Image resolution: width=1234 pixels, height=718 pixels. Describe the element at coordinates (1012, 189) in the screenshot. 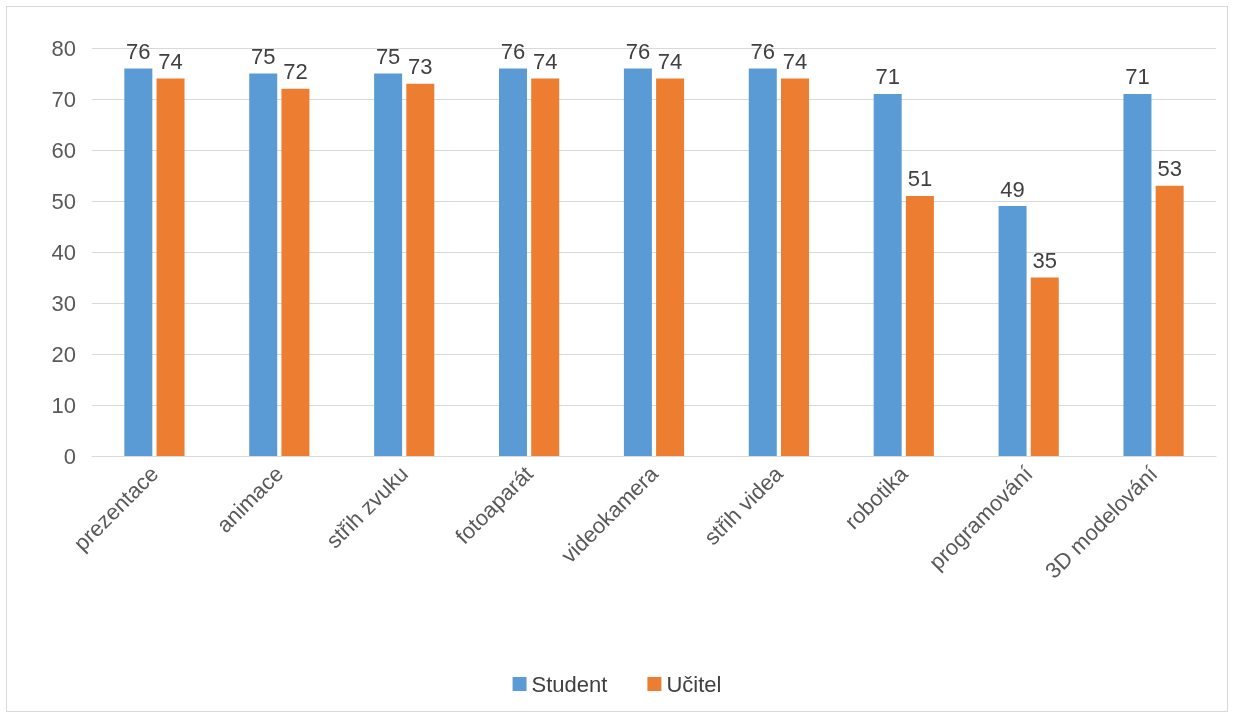

I see `data-label: 49` at that location.